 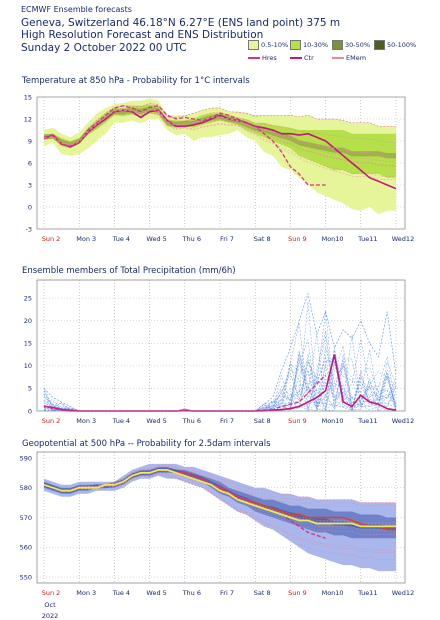 I want to click on precip-xtick-4: Thu 6, so click(x=191, y=421).